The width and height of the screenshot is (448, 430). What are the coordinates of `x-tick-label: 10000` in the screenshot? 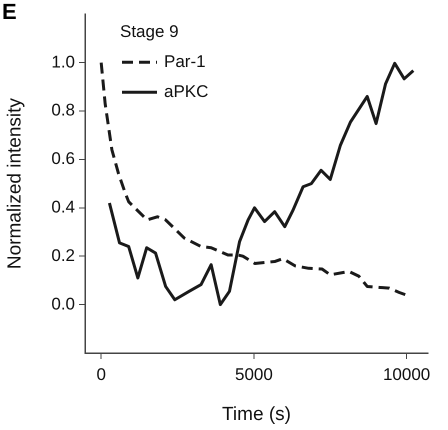 It's located at (406, 374).